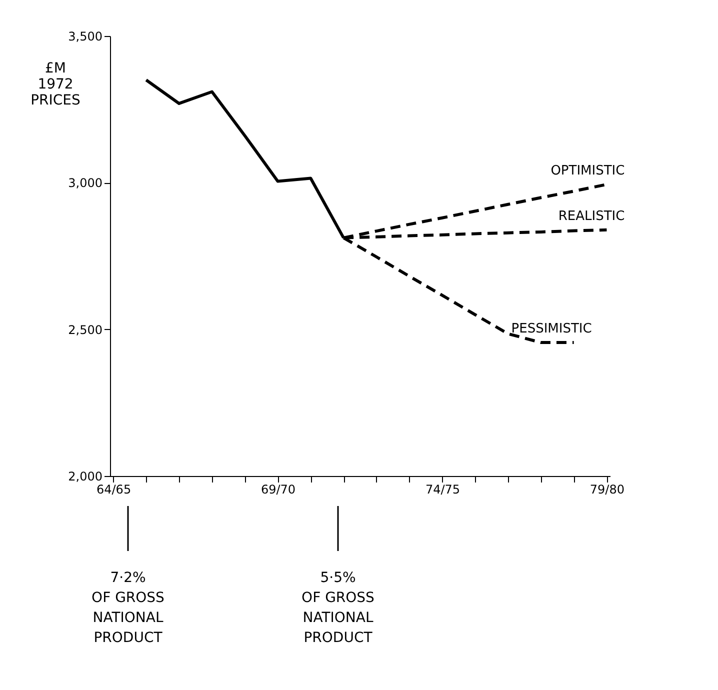 This screenshot has height=690, width=718. I want to click on y-tick-label: 2,000, so click(85, 477).